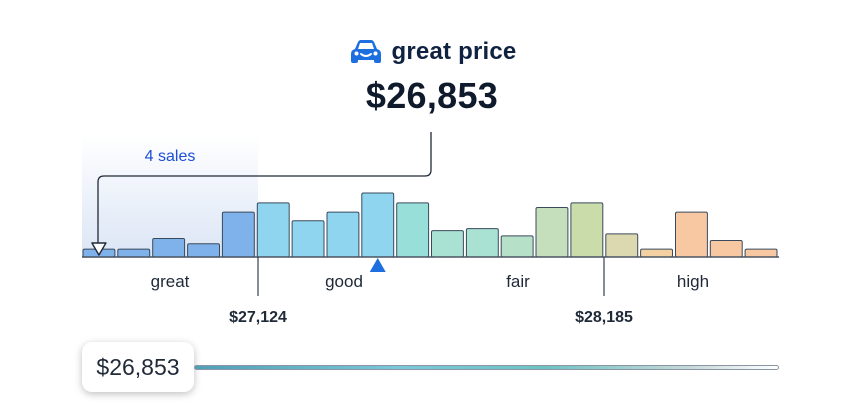  What do you see at coordinates (170, 281) in the screenshot?
I see `bin-label-great: great` at bounding box center [170, 281].